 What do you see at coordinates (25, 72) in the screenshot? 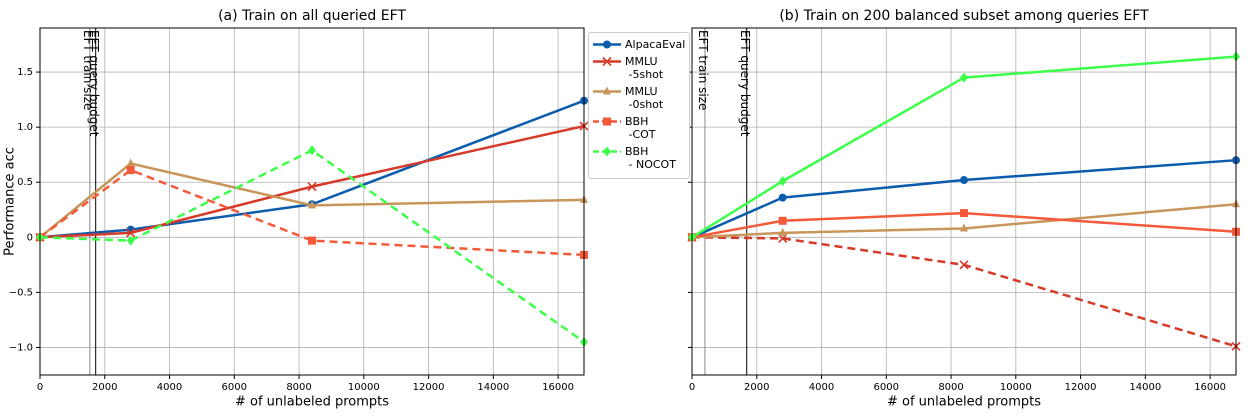
I see `y-tick-label: 1.5` at bounding box center [25, 72].